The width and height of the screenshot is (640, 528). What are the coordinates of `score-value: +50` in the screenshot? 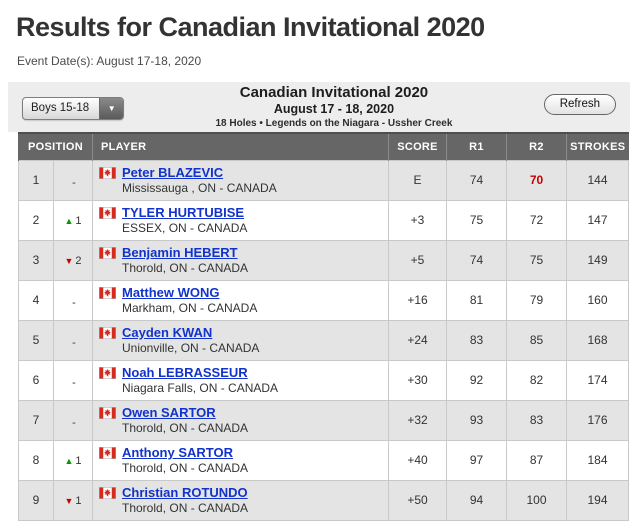 It's located at (417, 500).